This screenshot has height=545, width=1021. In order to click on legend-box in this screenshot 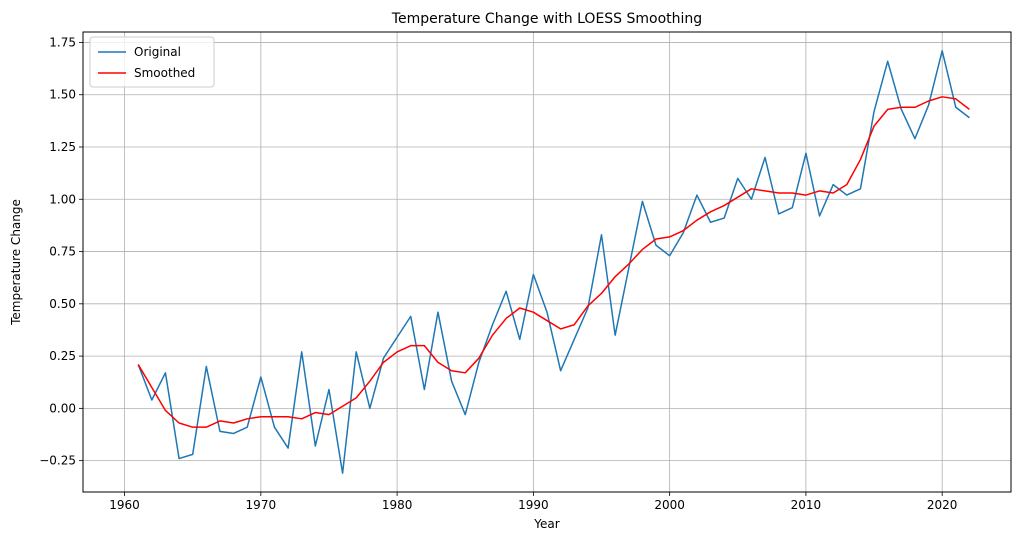, I will do `click(152, 62)`.